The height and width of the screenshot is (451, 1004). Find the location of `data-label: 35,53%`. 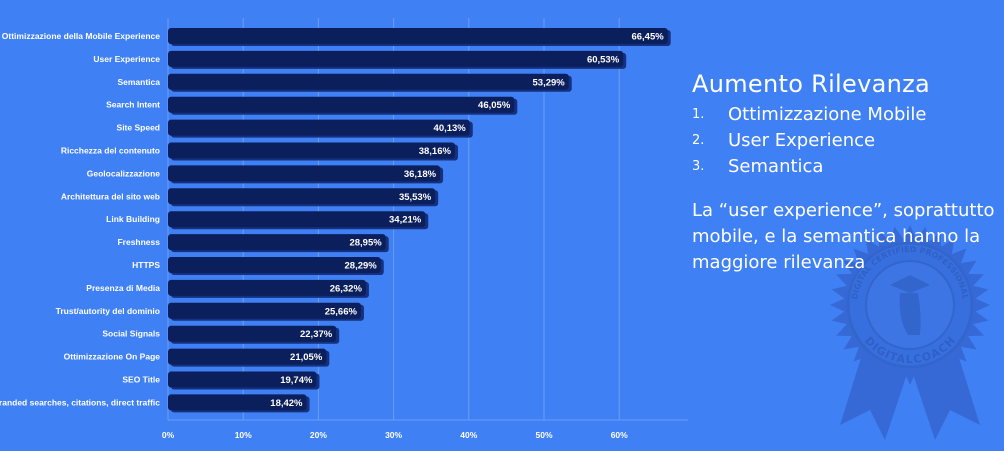

data-label: 35,53% is located at coordinates (415, 197).